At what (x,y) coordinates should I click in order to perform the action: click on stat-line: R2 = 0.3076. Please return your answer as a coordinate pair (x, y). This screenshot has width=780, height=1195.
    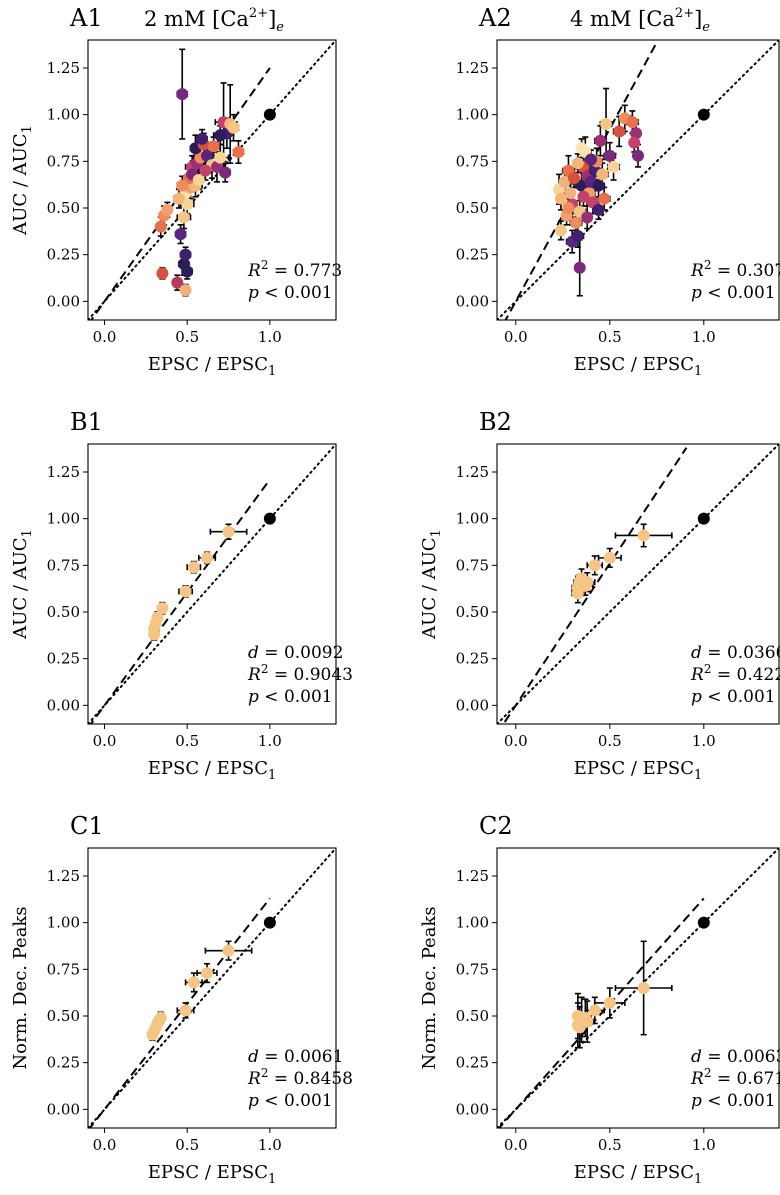
    Looking at the image, I should click on (735, 269).